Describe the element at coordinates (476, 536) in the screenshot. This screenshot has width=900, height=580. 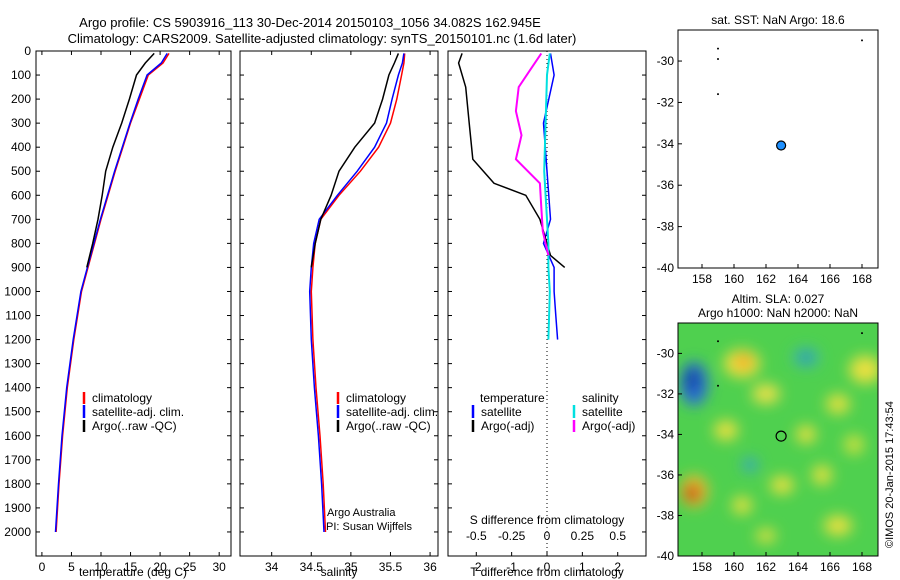
I see `x-top-tick-label: -0.5` at that location.